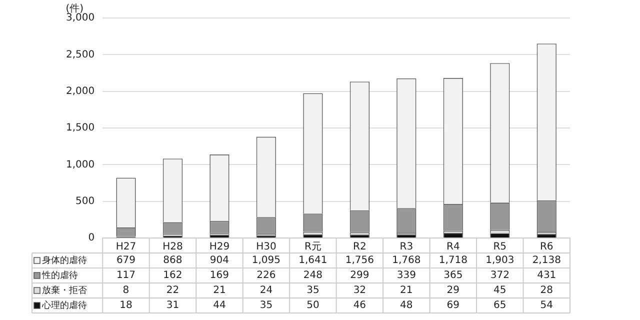  I want to click on data-label: 54, so click(546, 306).